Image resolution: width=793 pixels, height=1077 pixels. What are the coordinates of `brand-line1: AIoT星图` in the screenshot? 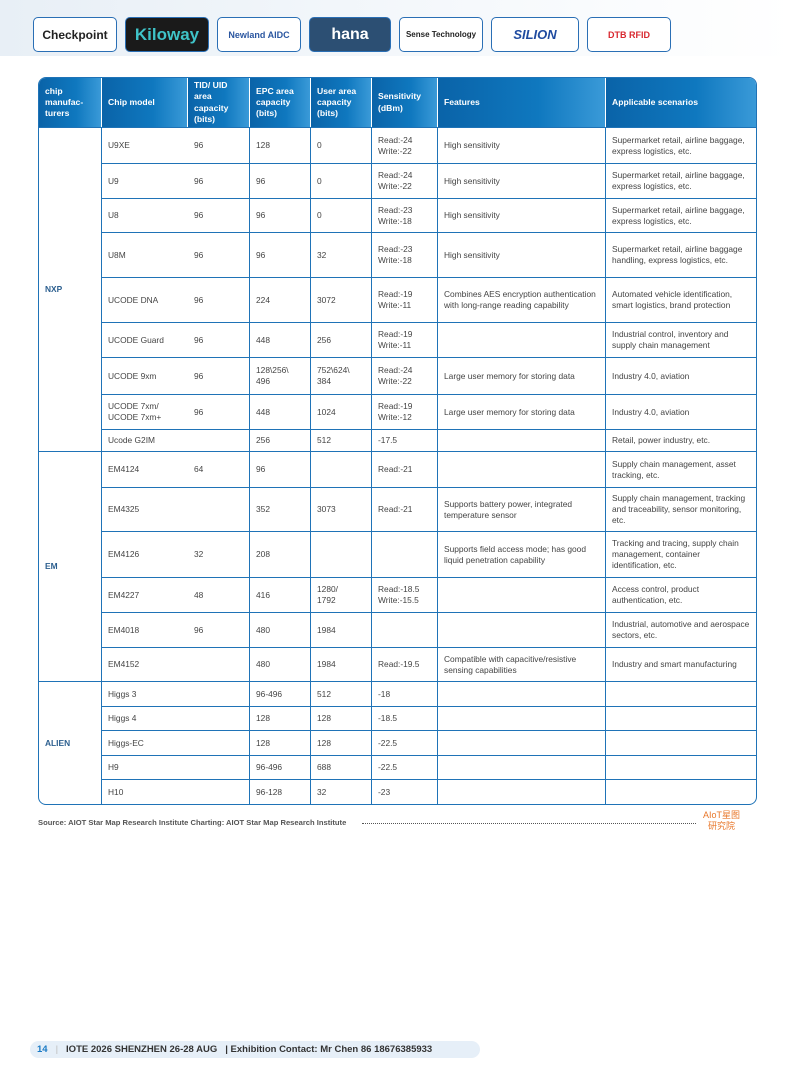 It's located at (722, 815).